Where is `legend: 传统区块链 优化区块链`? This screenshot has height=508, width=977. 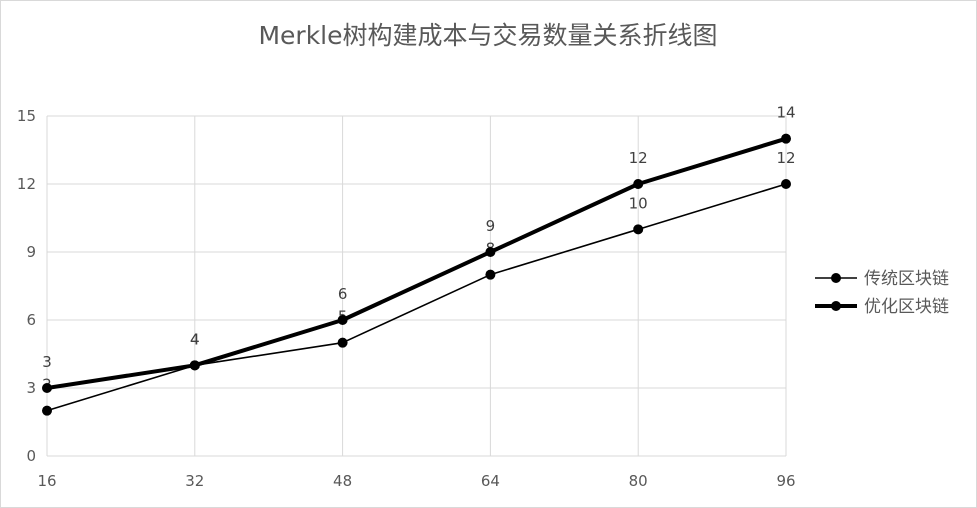 legend: 传统区块链 优化区块链 is located at coordinates (882, 293).